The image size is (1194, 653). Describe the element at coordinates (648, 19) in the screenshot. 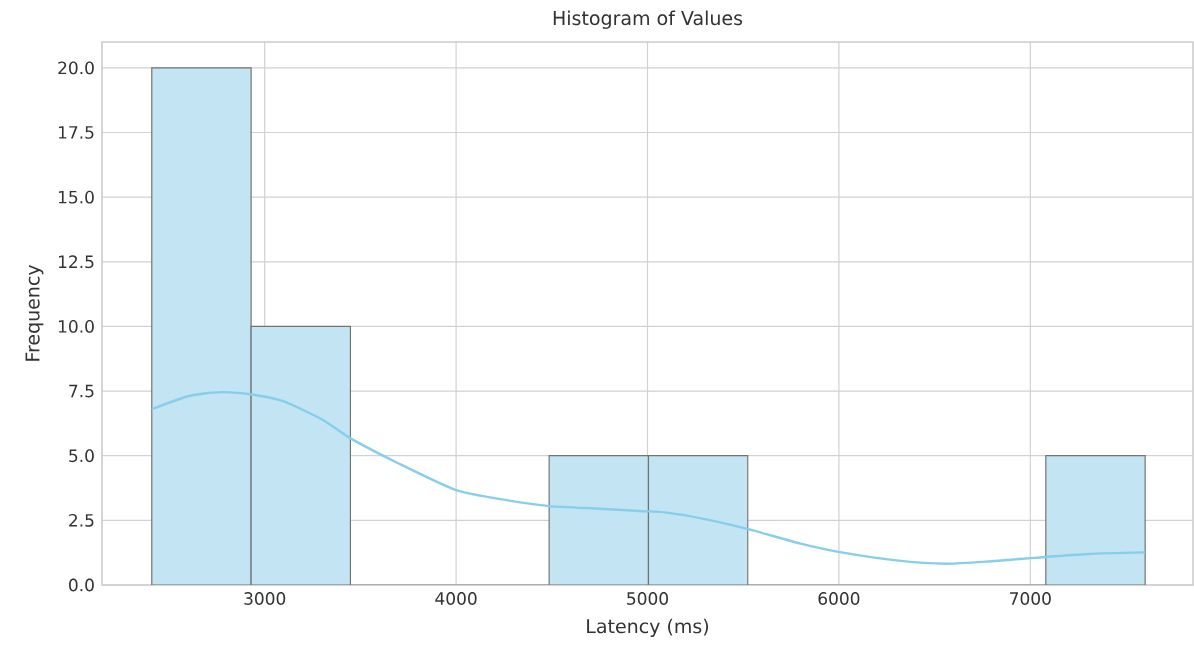

I see `chart-title: Histogram of Values` at that location.